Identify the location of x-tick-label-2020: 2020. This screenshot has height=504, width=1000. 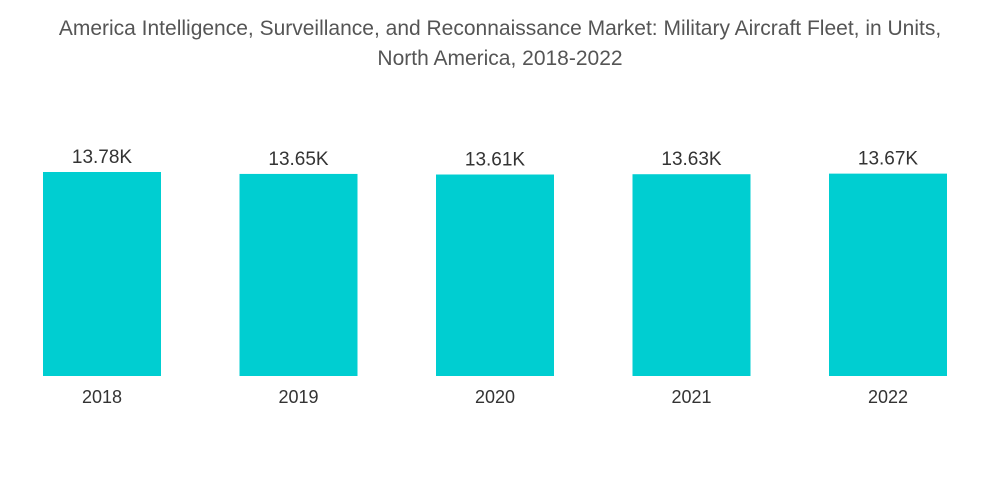
(495, 397).